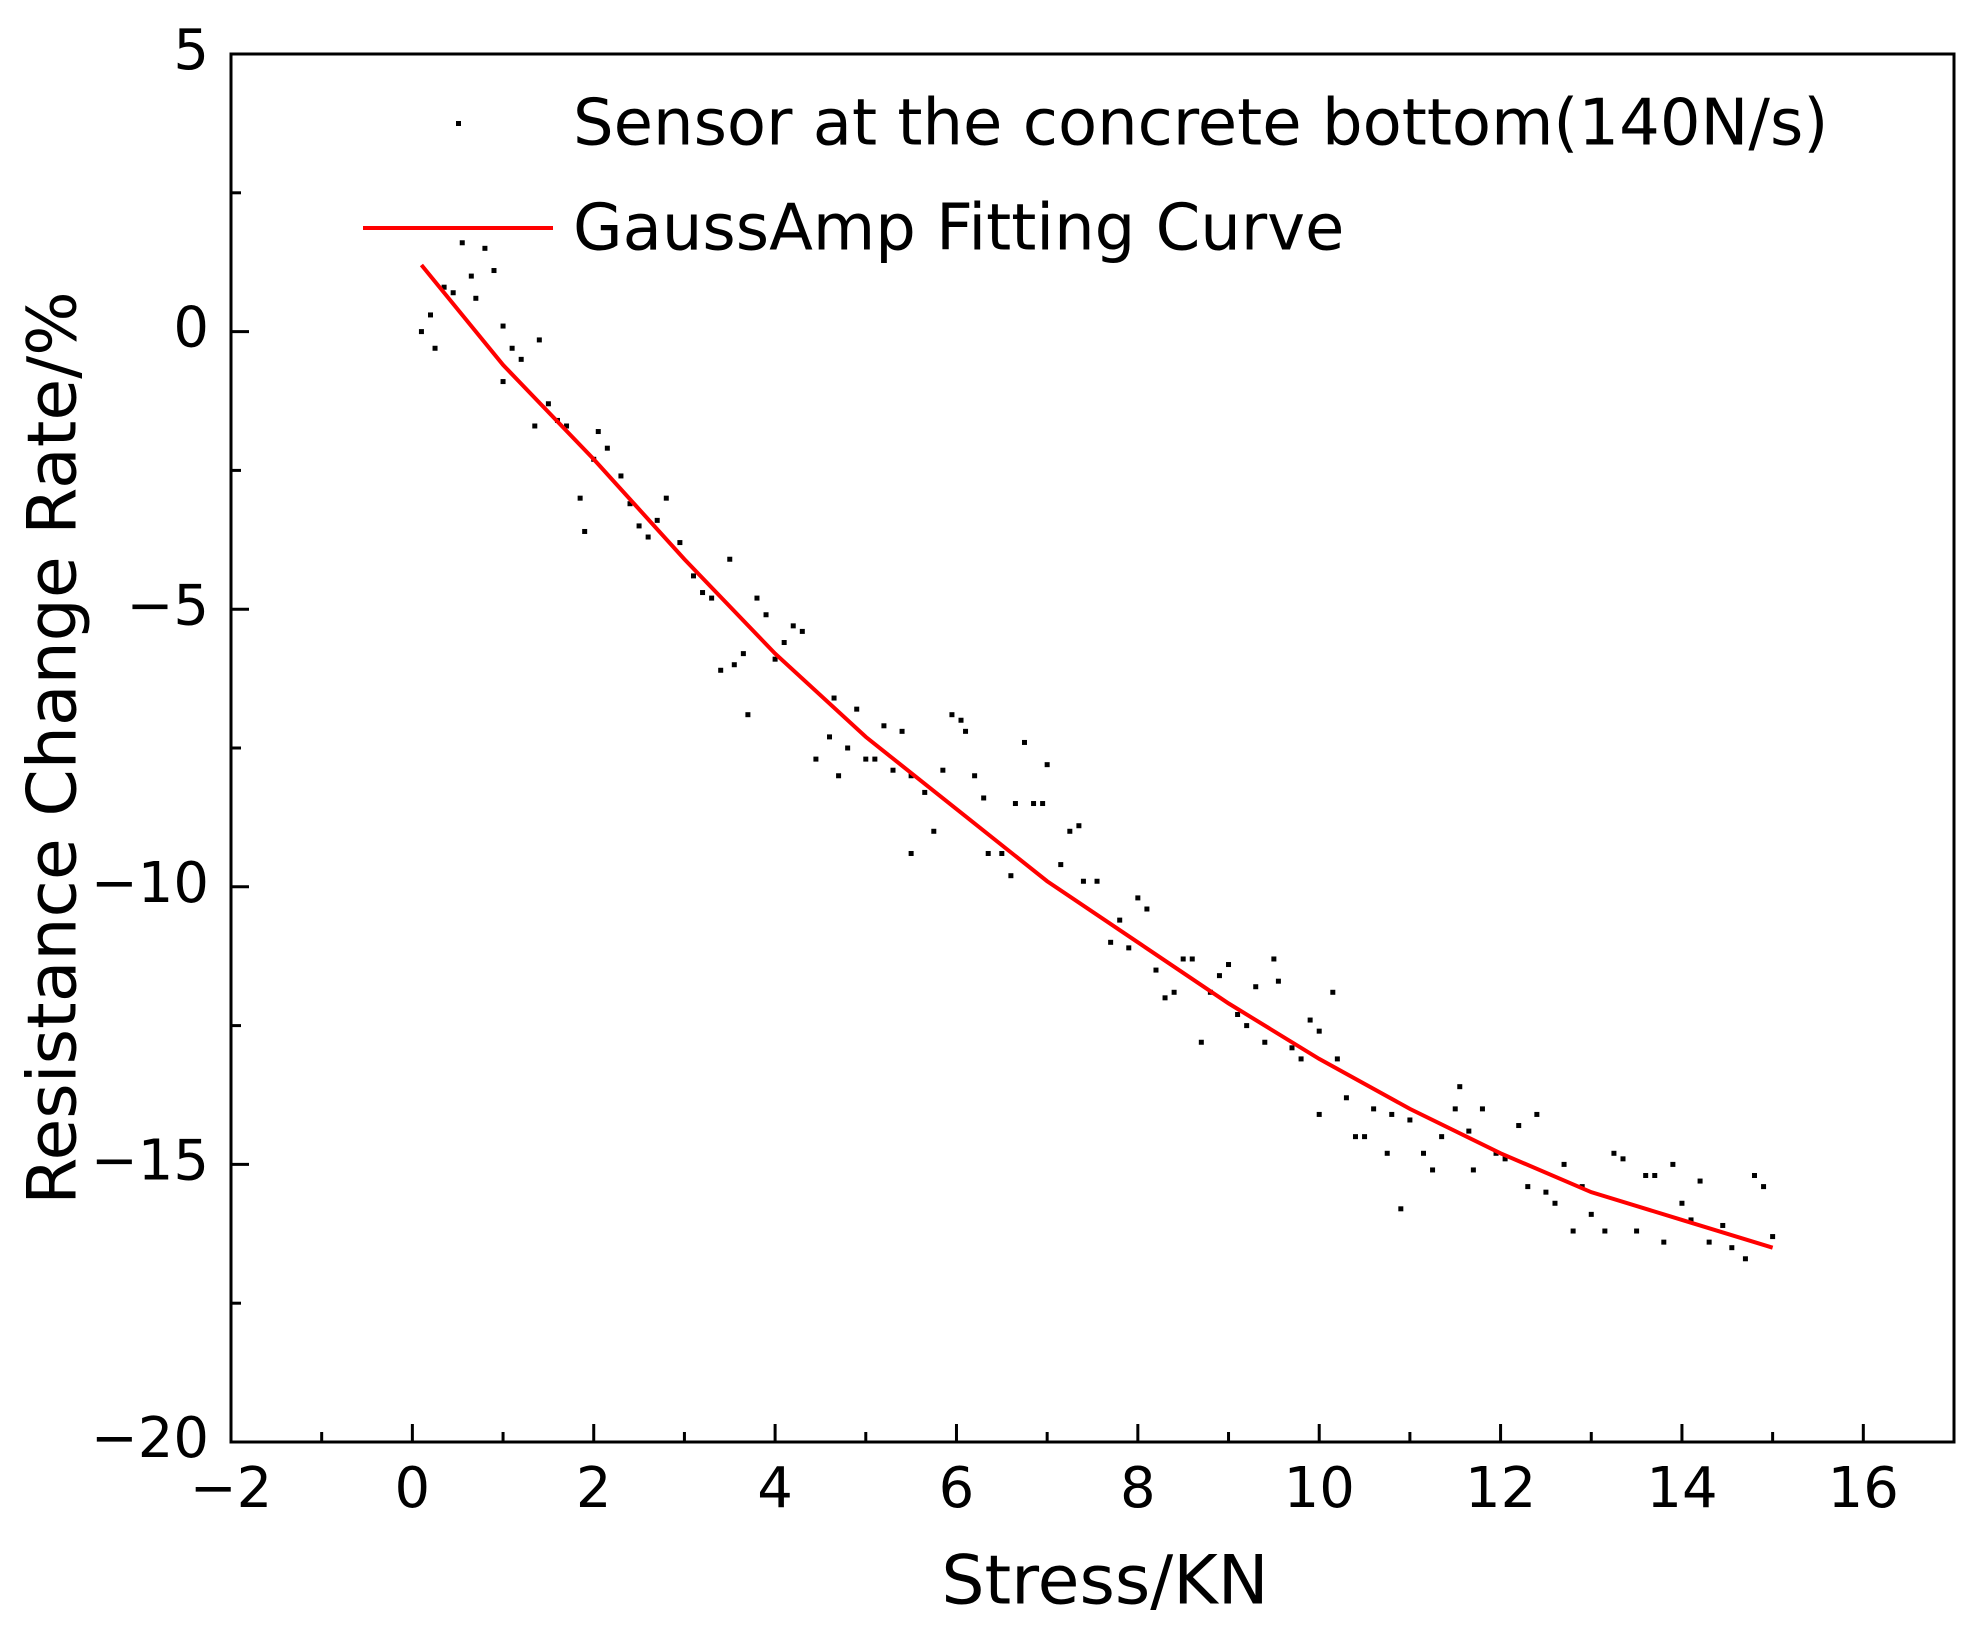  Describe the element at coordinates (150, 883) in the screenshot. I see `y-tick-label: −10` at that location.